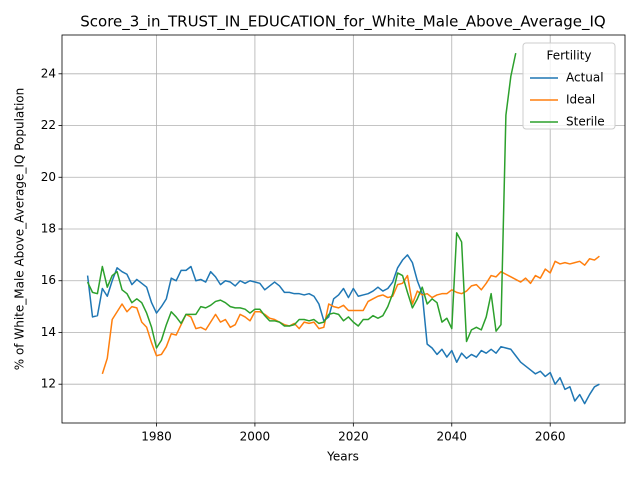  Describe the element at coordinates (48, 177) in the screenshot. I see `y-tick-label: 20` at that location.